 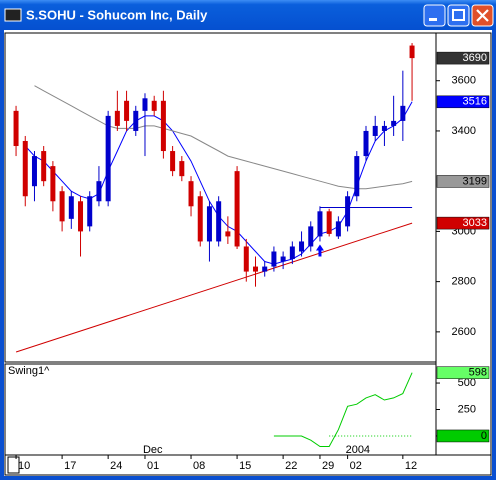 I want to click on last-value-label: 3033, so click(x=475, y=223).